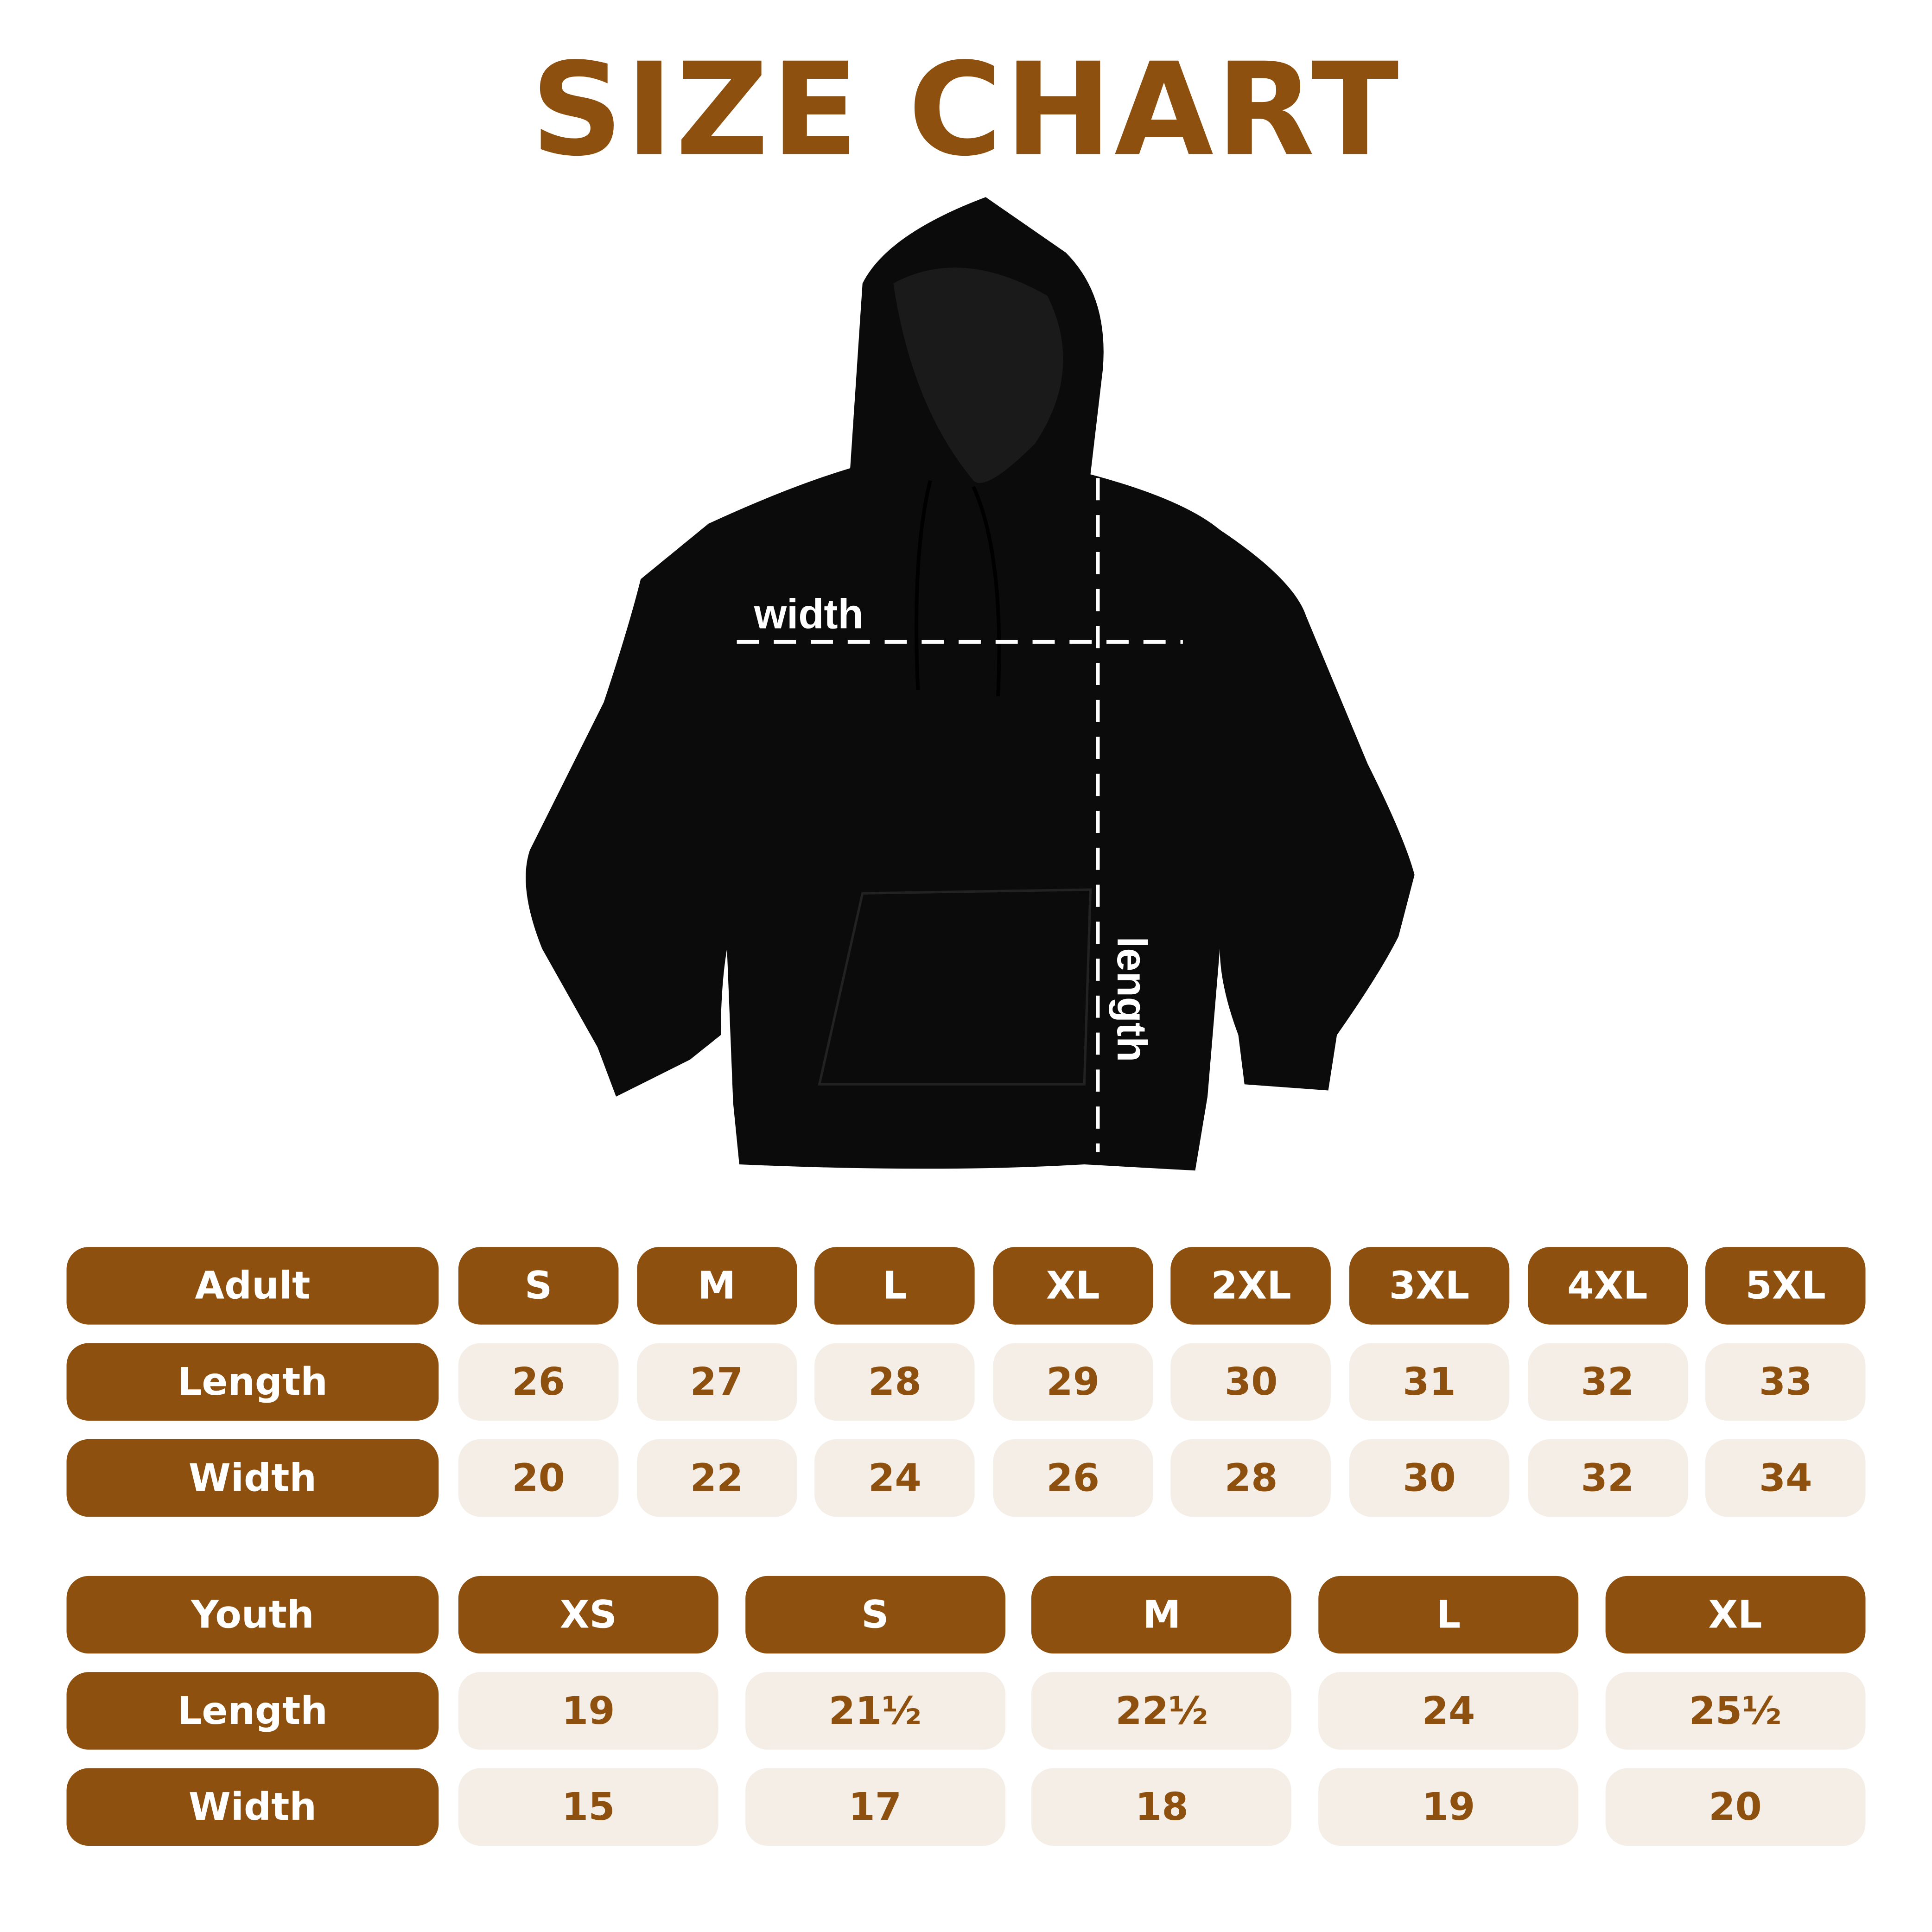  Describe the element at coordinates (1785, 1286) in the screenshot. I see `adult-size-header: 5XL` at that location.